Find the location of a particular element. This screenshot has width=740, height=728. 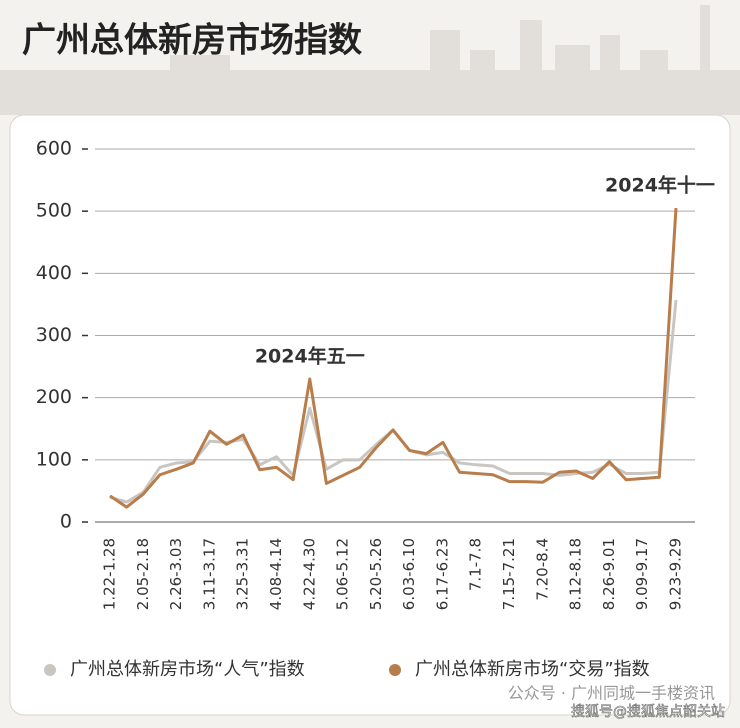

x-tick-label: 4.08-4.14 is located at coordinates (276, 574).